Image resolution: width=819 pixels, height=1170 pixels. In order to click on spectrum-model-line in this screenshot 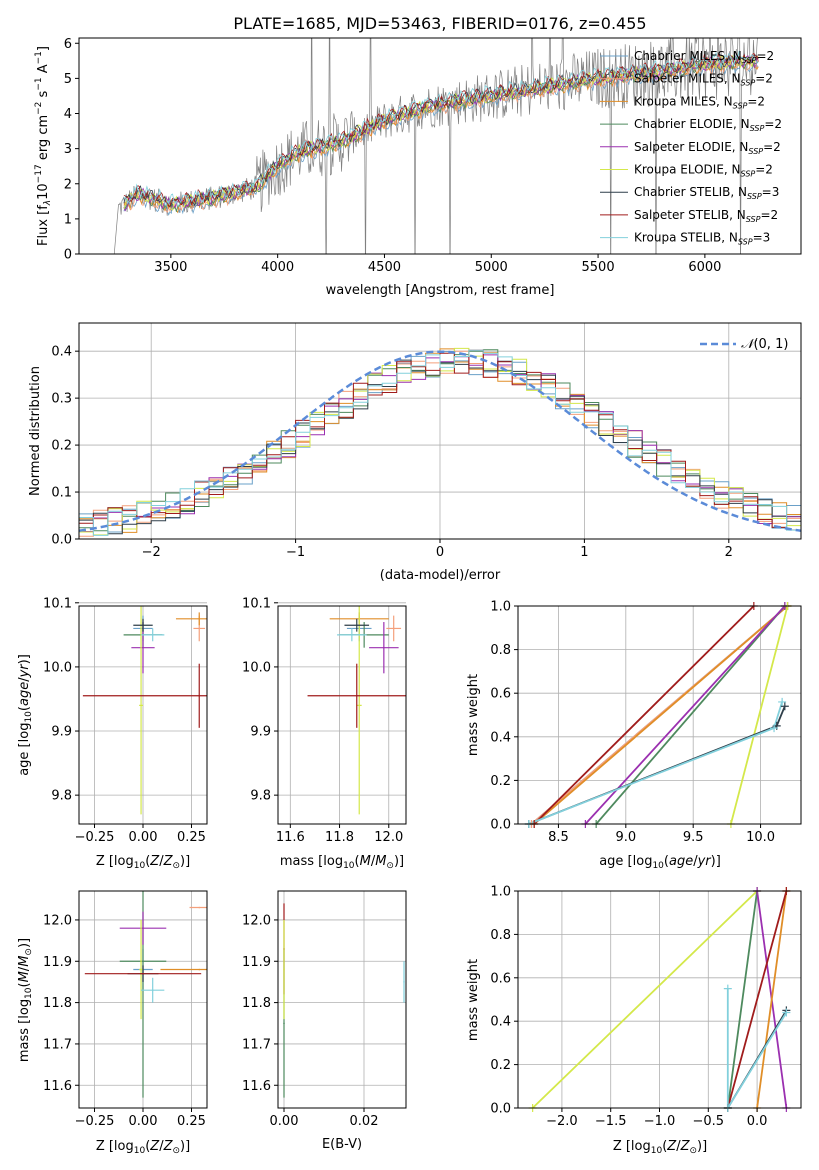, I will do `click(441, 128)`.